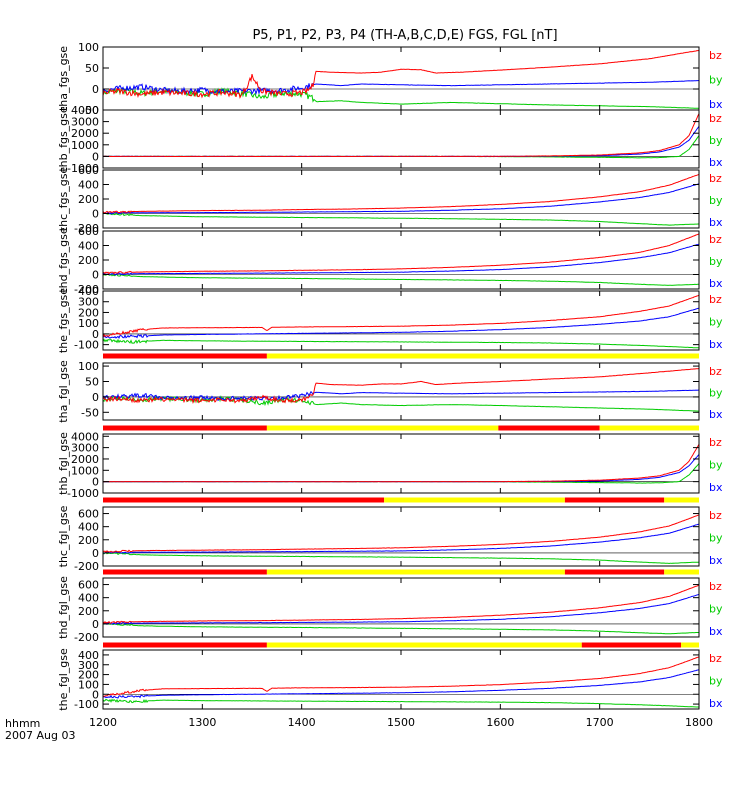 The image size is (750, 800). I want to click on x-tick-label: 1300, so click(202, 722).